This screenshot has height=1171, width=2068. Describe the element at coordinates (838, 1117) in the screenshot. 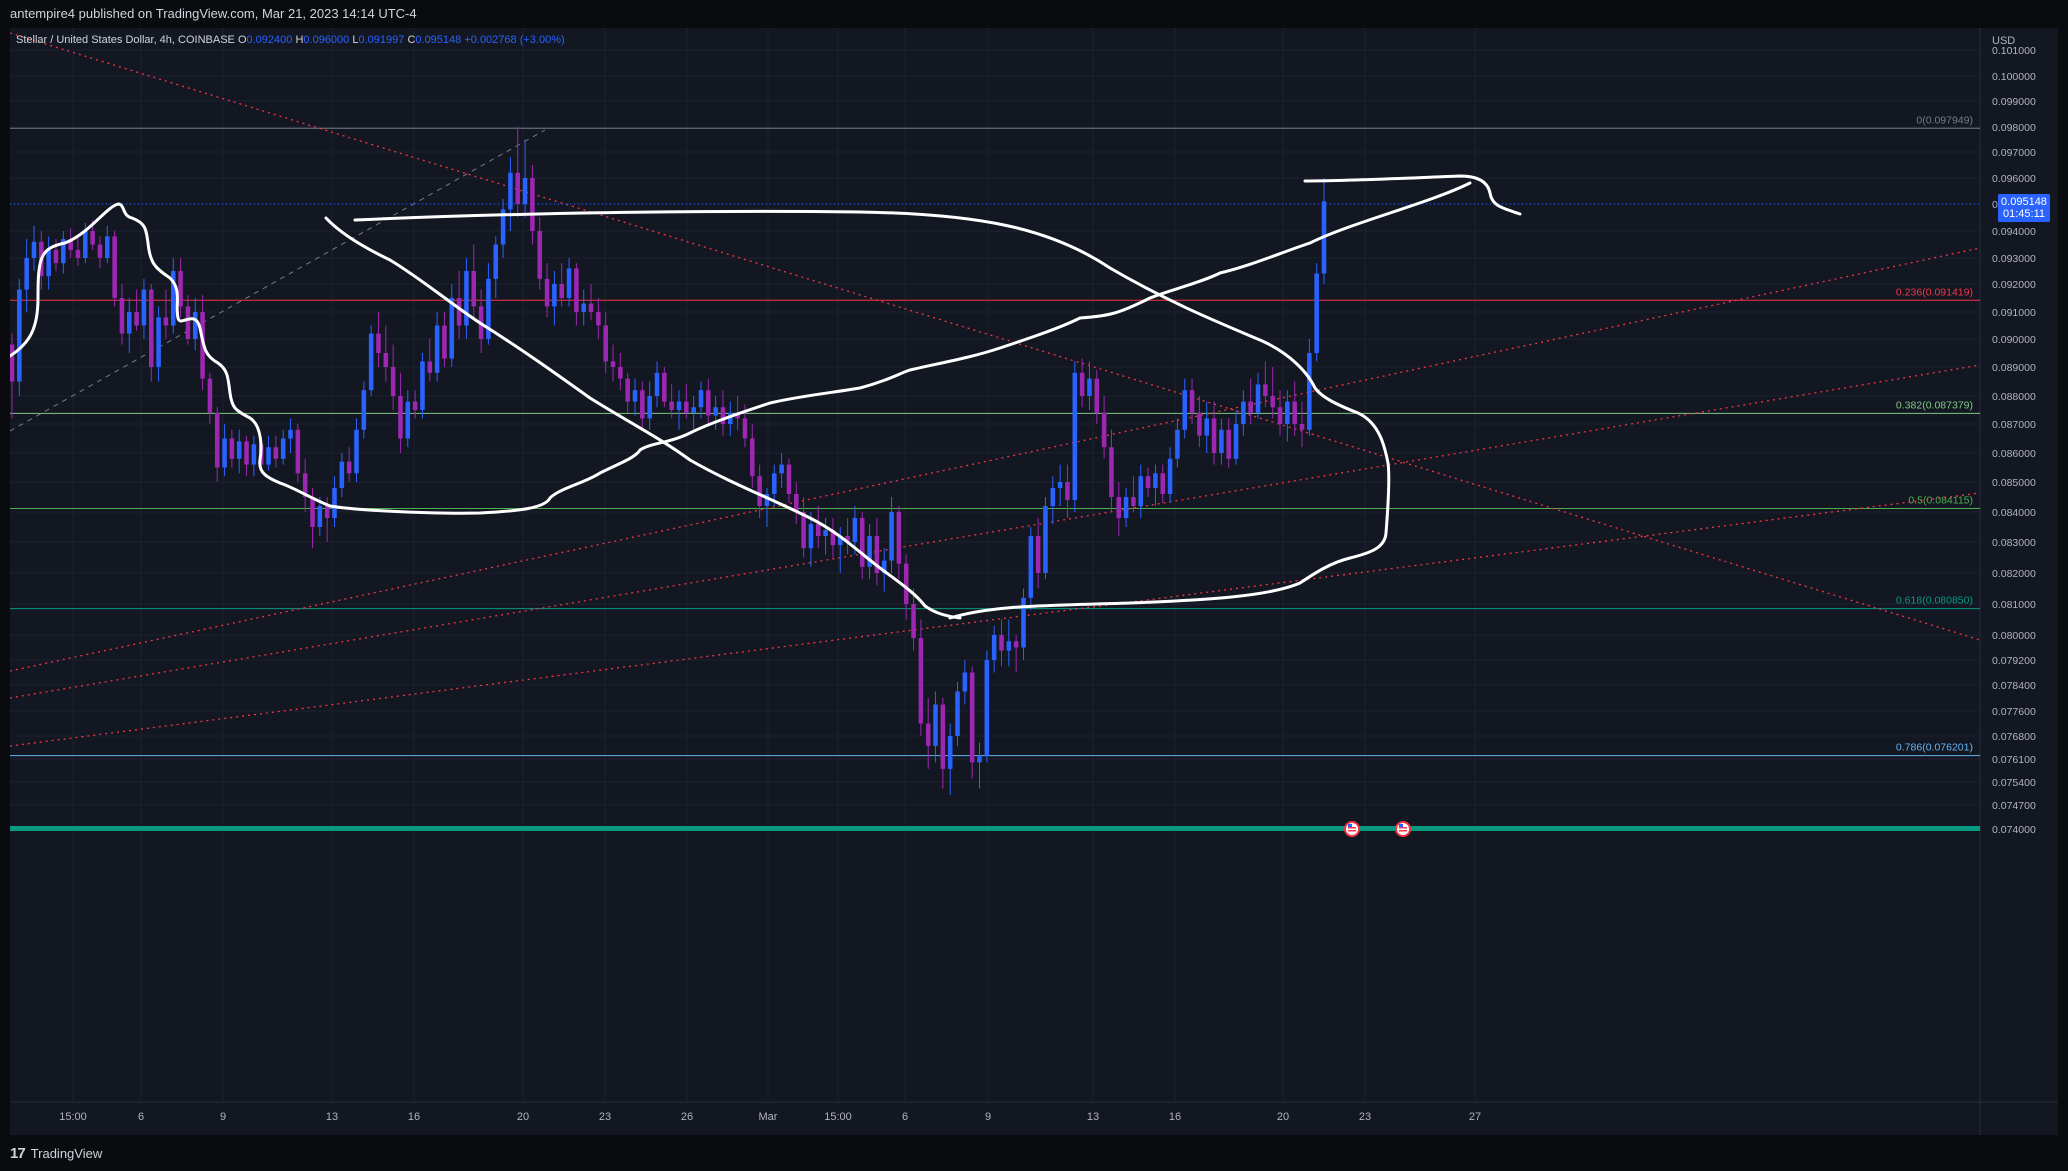

I see `time-axis-tick-label: 15:00` at that location.